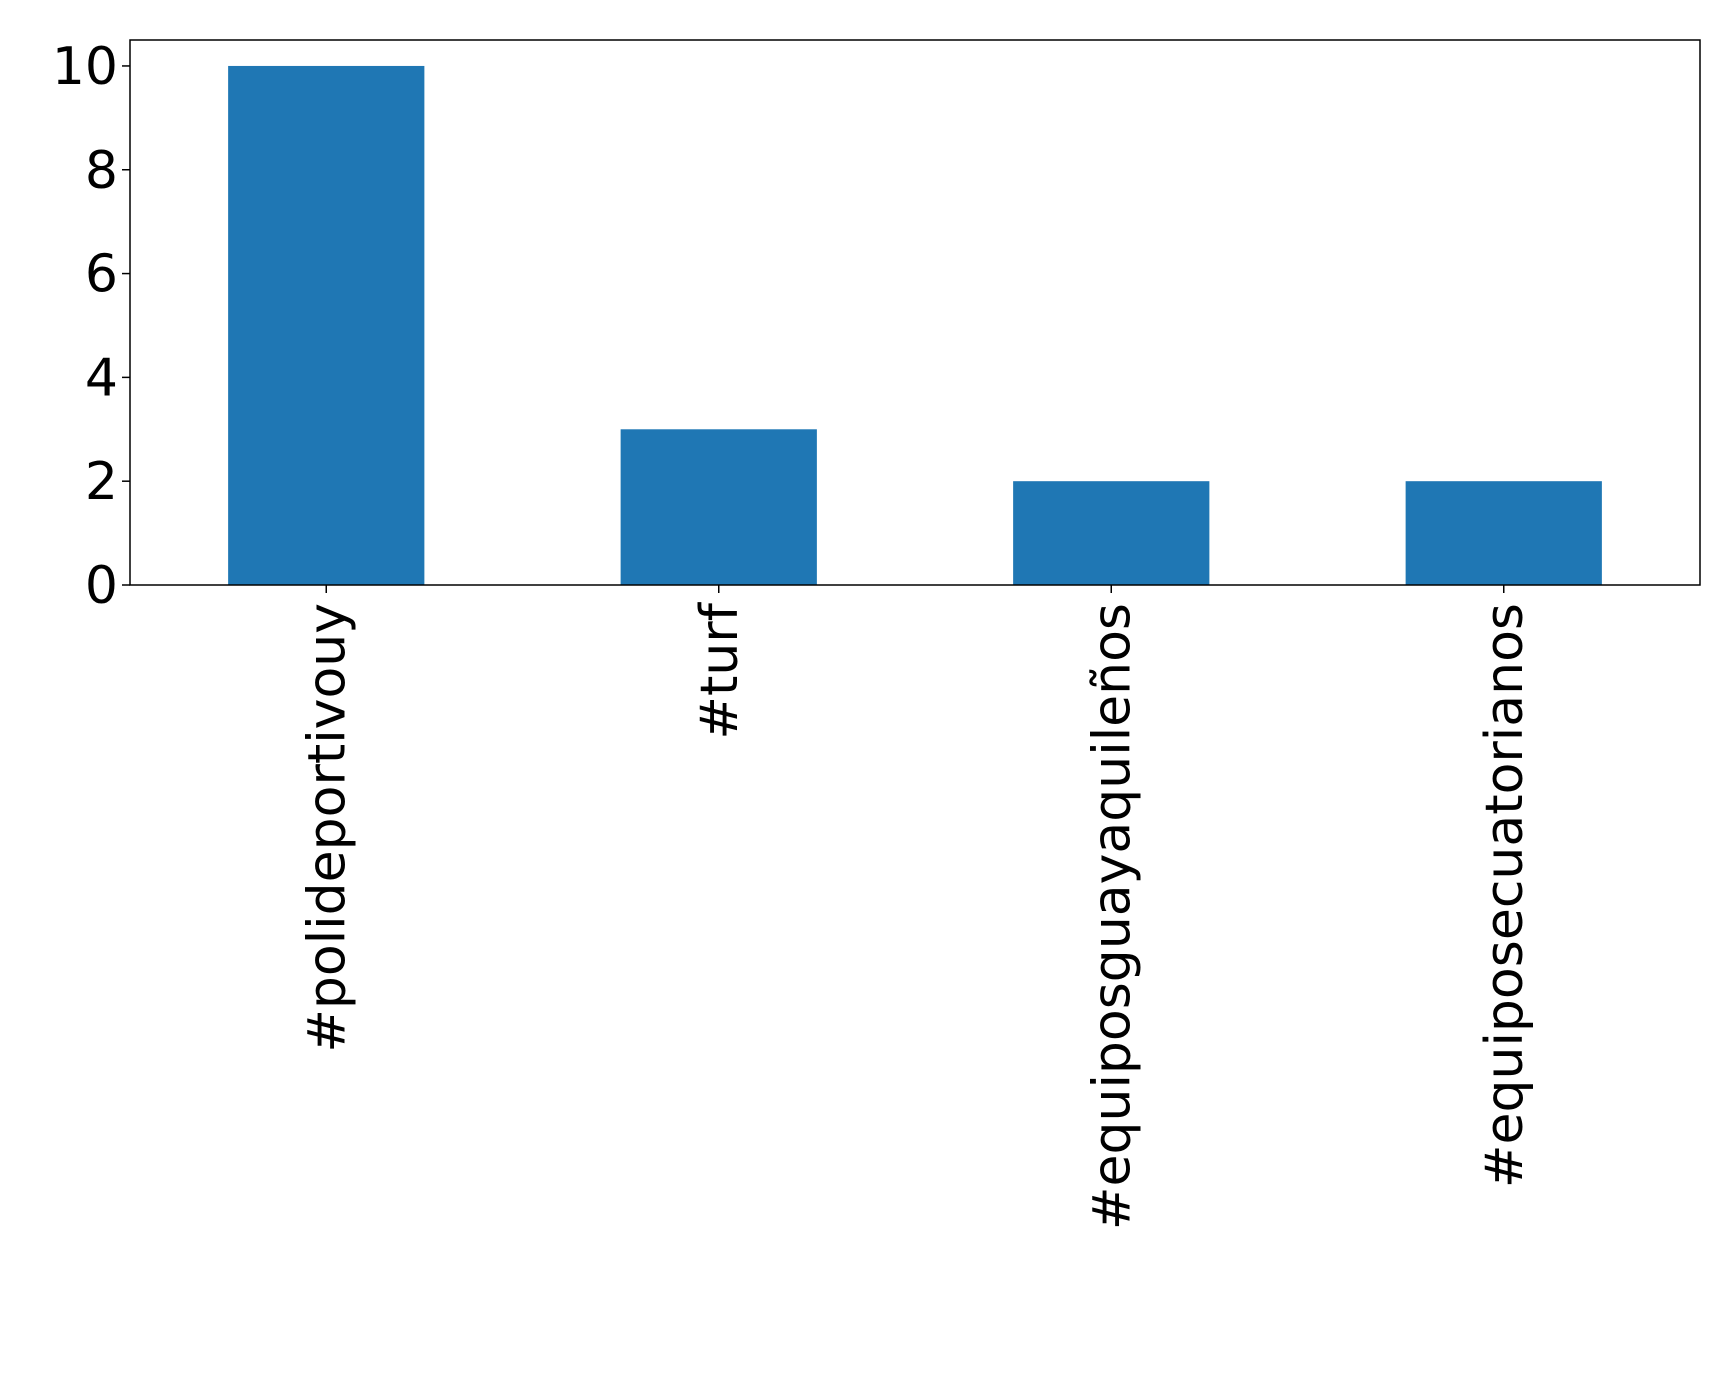  I want to click on x-tick-label: #equiposecuatorianos, so click(1505, 895).